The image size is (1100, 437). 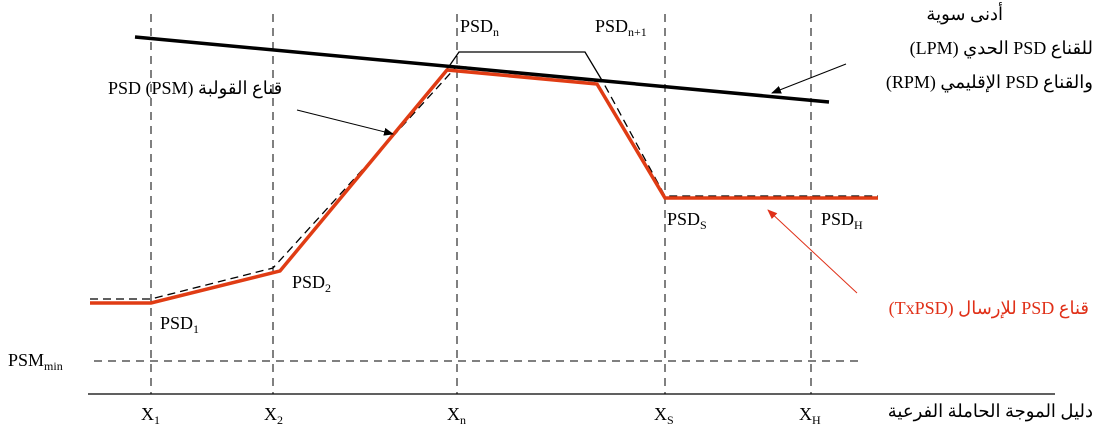 I want to click on x-tick-s-base: X, so click(x=660, y=414).